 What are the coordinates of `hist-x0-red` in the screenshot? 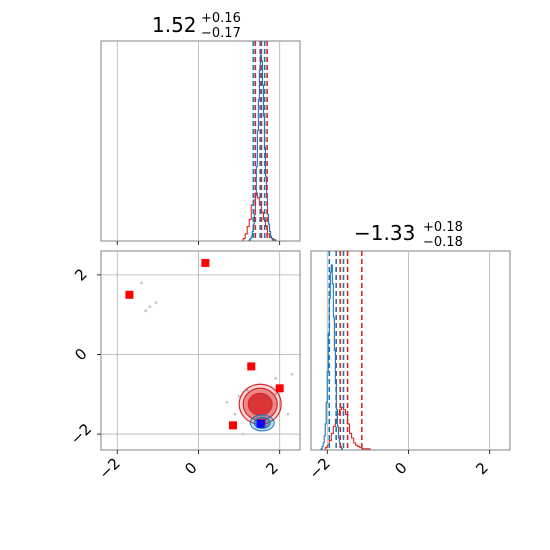 It's located at (259, 216).